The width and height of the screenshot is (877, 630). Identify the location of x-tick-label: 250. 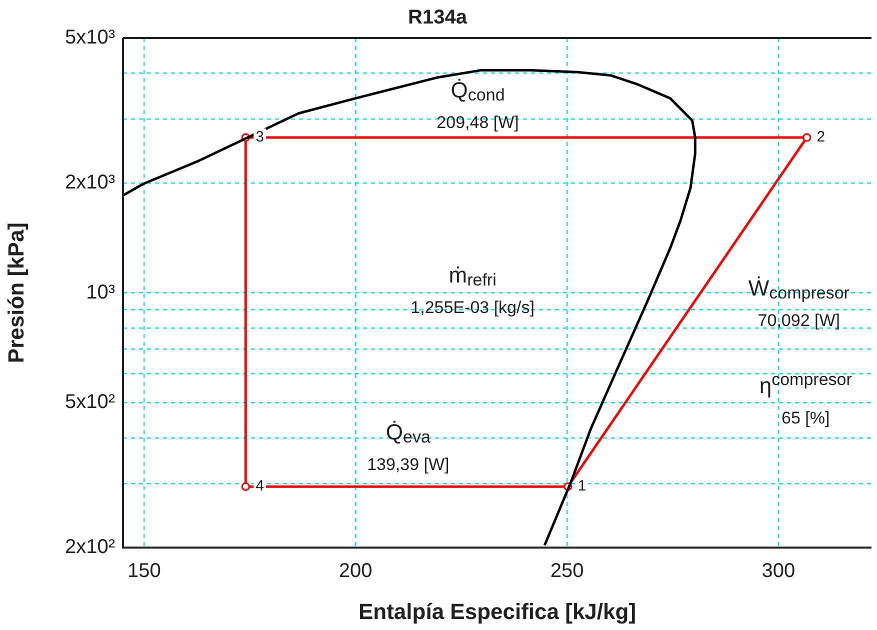
(567, 571).